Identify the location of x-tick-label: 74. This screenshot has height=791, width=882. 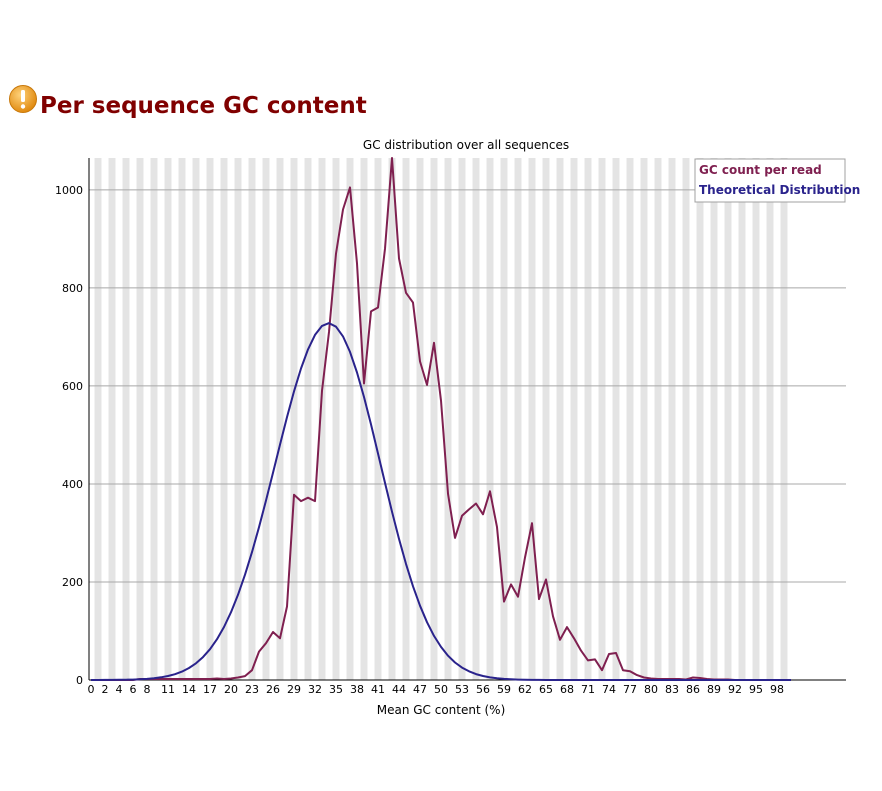
(609, 689).